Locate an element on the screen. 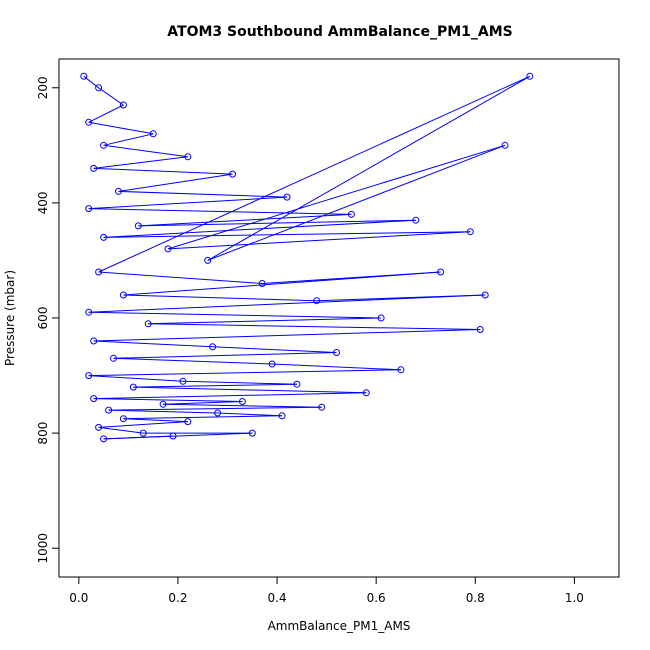 The height and width of the screenshot is (650, 650). x-axis: 0.0 0.2 0.4 0.6 0.8 1.0 is located at coordinates (326, 591).